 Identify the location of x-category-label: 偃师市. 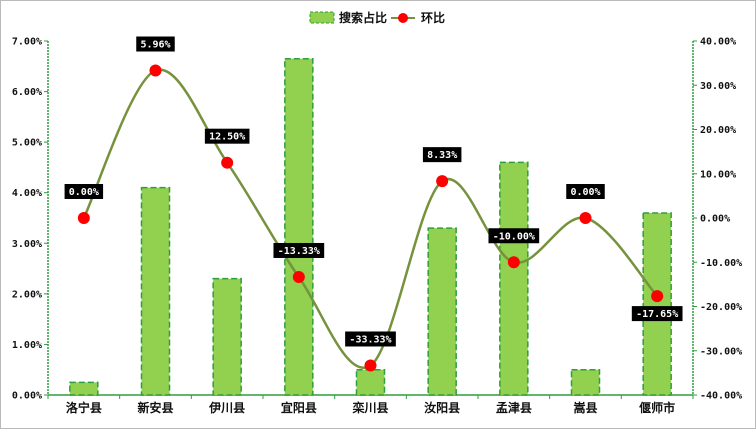
(657, 407).